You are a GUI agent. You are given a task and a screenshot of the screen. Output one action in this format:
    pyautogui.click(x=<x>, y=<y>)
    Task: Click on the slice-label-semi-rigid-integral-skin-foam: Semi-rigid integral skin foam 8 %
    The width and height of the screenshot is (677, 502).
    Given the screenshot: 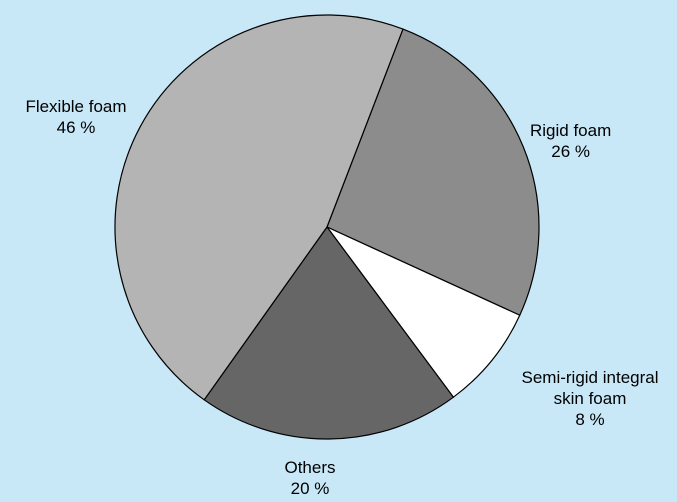 What is the action you would take?
    pyautogui.click(x=590, y=398)
    